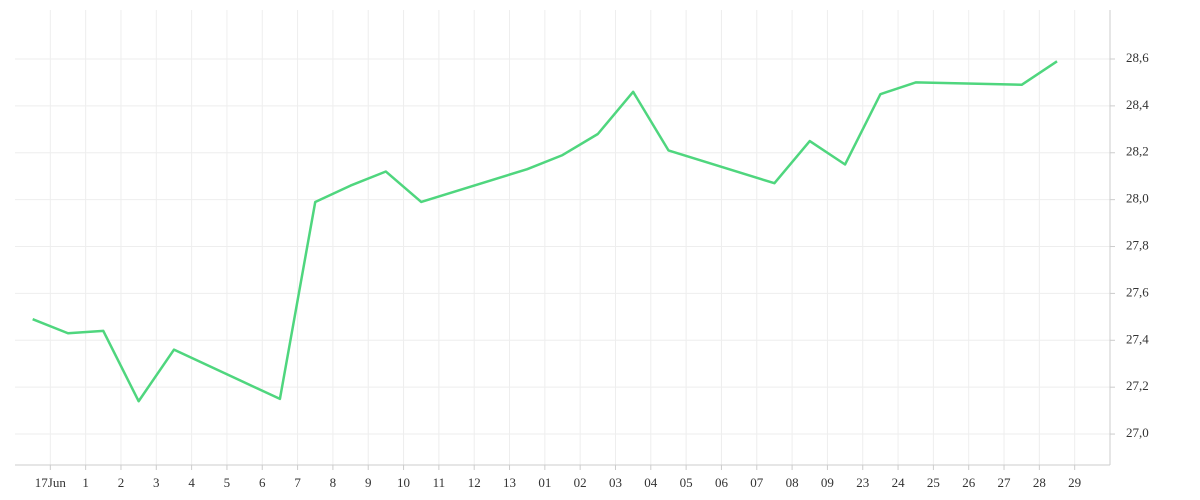  What do you see at coordinates (121, 482) in the screenshot?
I see `x-tick-label: 2` at bounding box center [121, 482].